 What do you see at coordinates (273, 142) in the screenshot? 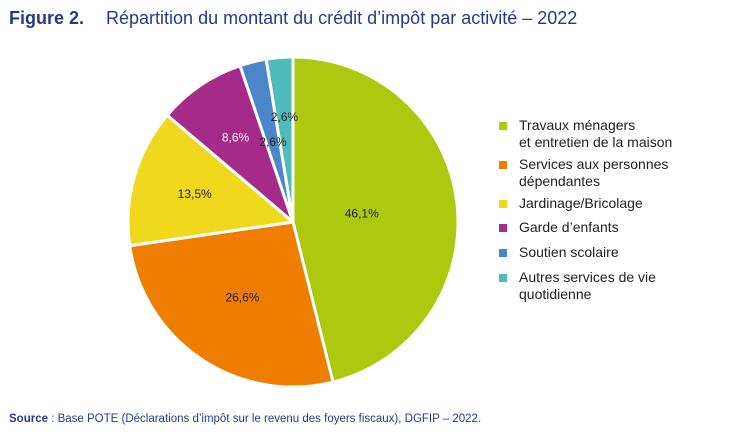
I see `slice-value-label-5: 2,6%` at bounding box center [273, 142].